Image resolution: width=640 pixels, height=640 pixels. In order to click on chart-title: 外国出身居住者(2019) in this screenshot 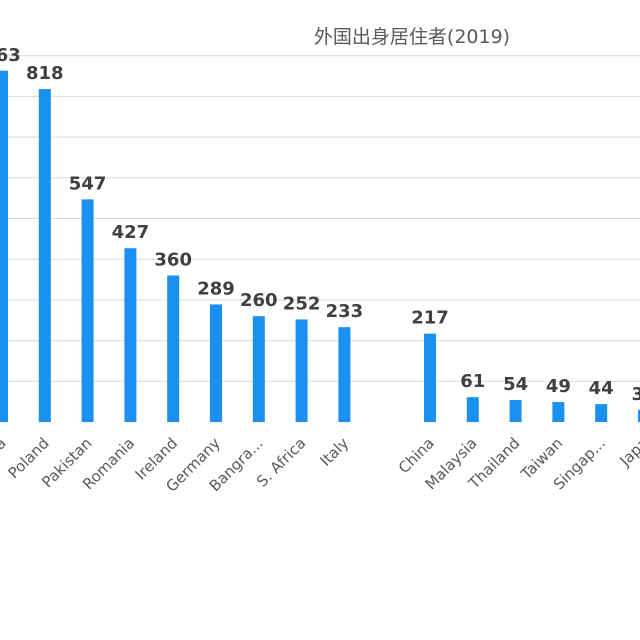, I will do `click(412, 37)`.